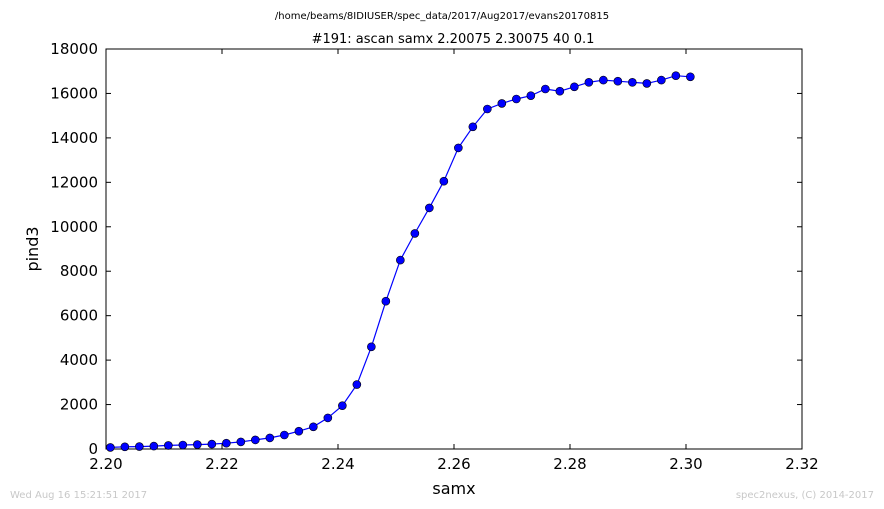  What do you see at coordinates (78, 495) in the screenshot?
I see `footer-timestamp: Wed Aug 16 15:21:51 2017` at bounding box center [78, 495].